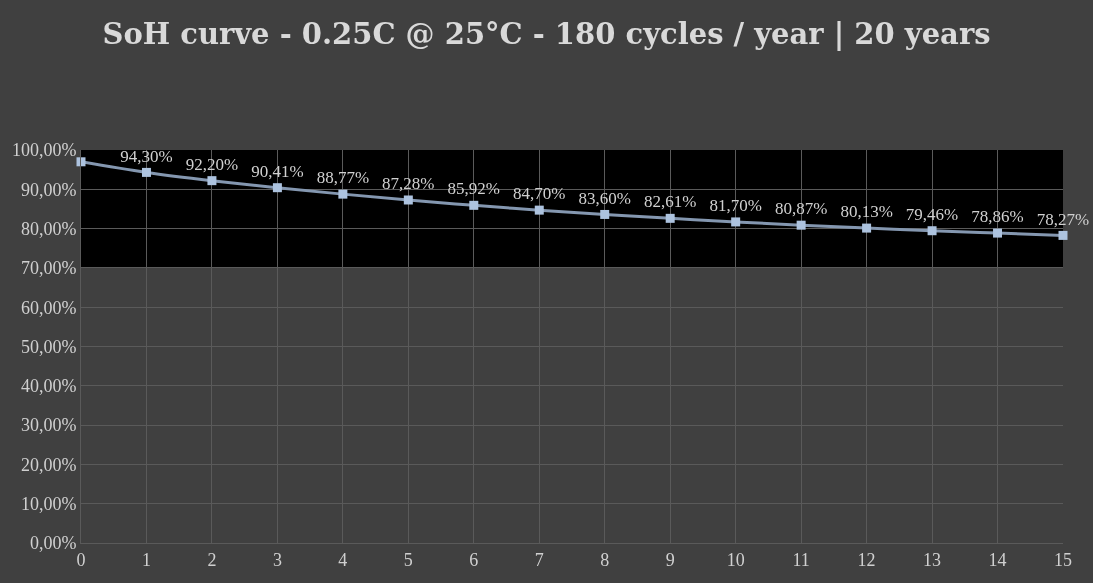 This screenshot has width=1093, height=583. Describe the element at coordinates (670, 559) in the screenshot. I see `x-tick-label: 9` at that location.